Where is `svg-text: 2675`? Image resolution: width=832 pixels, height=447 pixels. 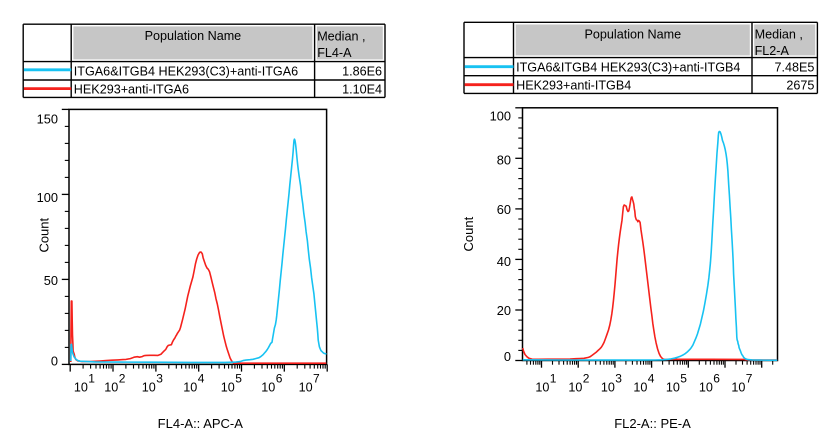 svg-text: 2675 is located at coordinates (800, 85).